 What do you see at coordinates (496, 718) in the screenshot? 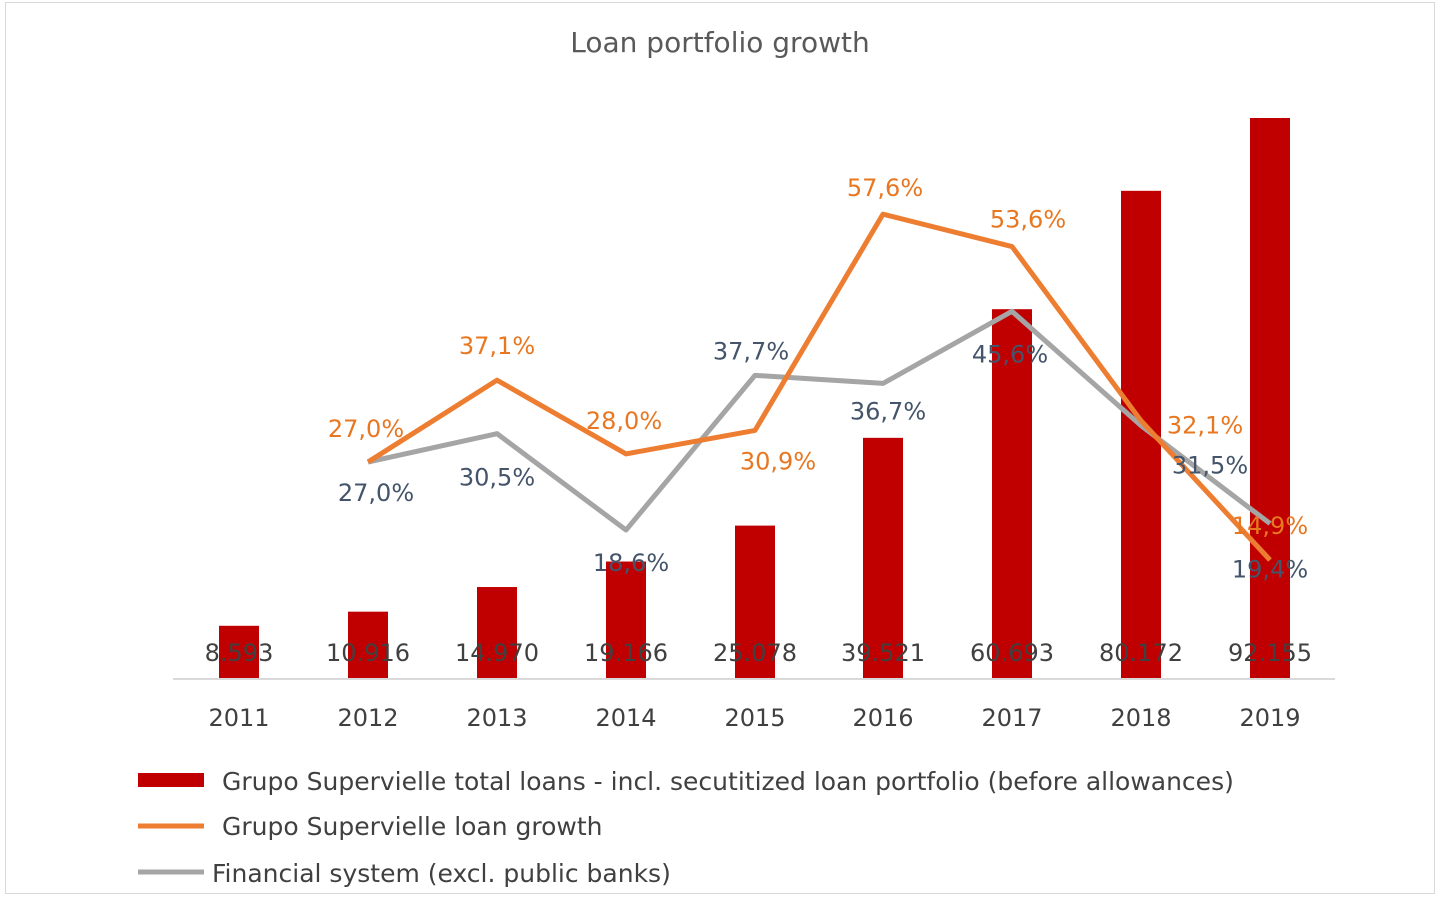
I see `x-tick-2013: 2013` at bounding box center [496, 718].